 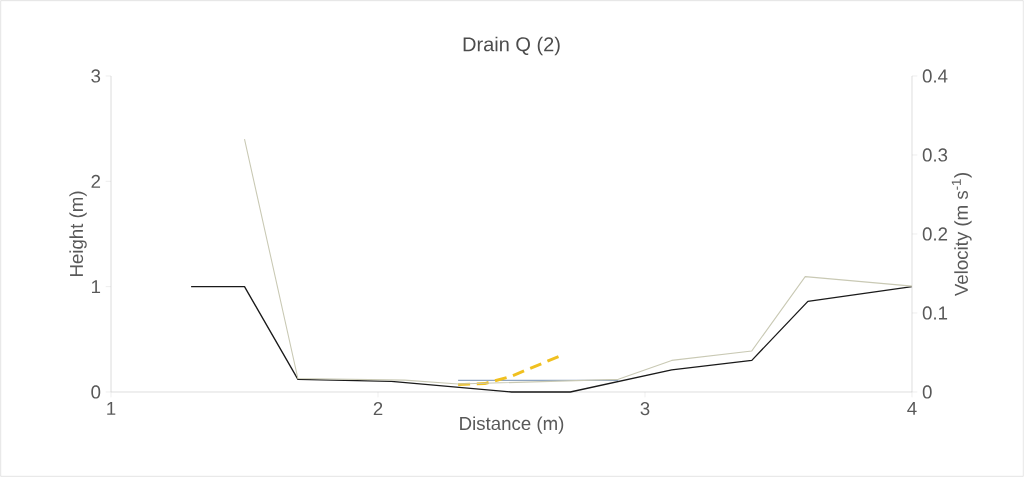 I want to click on y-axis-title: Height (m), so click(x=78, y=234).